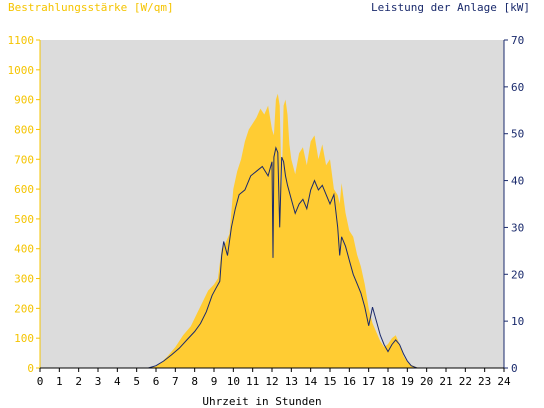  What do you see at coordinates (21, 70) in the screenshot?
I see `left-tick-label: 1000` at bounding box center [21, 70].